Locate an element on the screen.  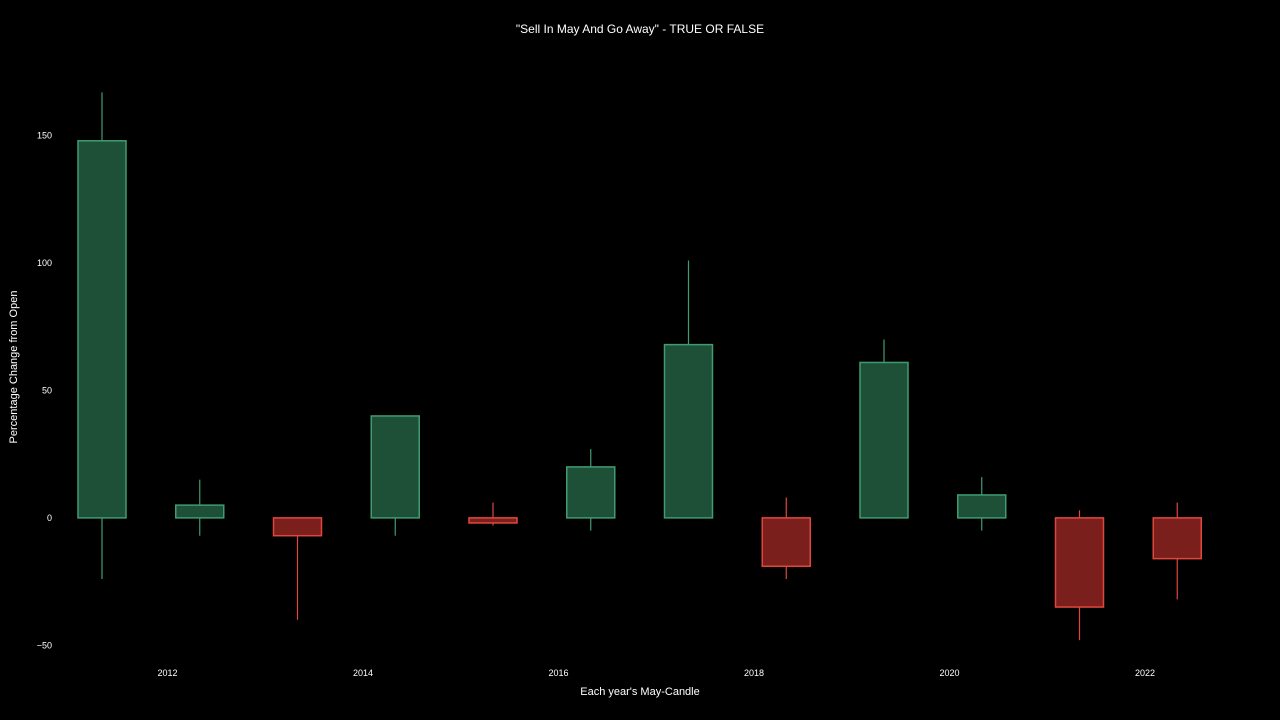
x-tick-label: 2018 is located at coordinates (754, 673).